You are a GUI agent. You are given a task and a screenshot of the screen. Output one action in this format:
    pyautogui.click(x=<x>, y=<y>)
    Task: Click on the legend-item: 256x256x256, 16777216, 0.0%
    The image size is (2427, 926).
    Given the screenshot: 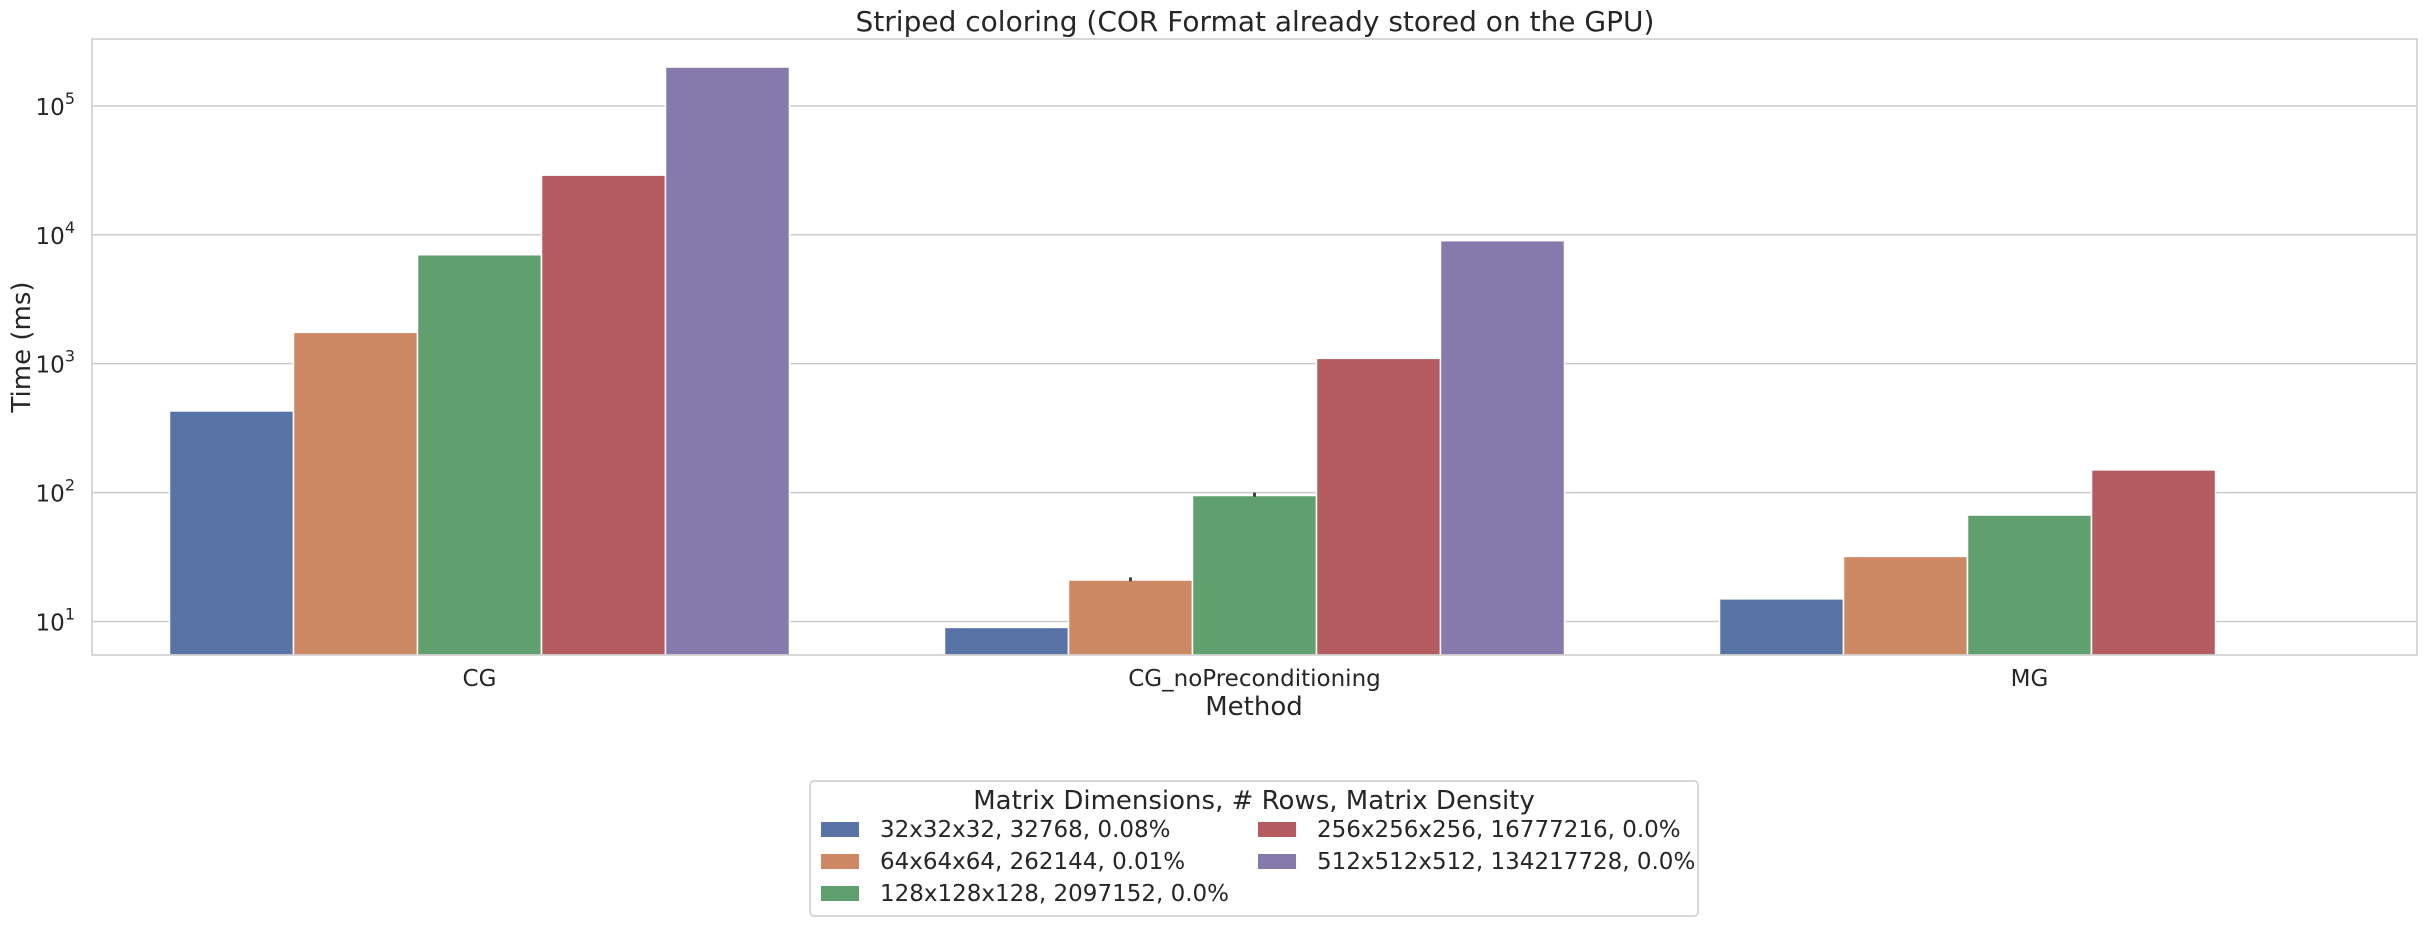 What is the action you would take?
    pyautogui.click(x=1469, y=830)
    